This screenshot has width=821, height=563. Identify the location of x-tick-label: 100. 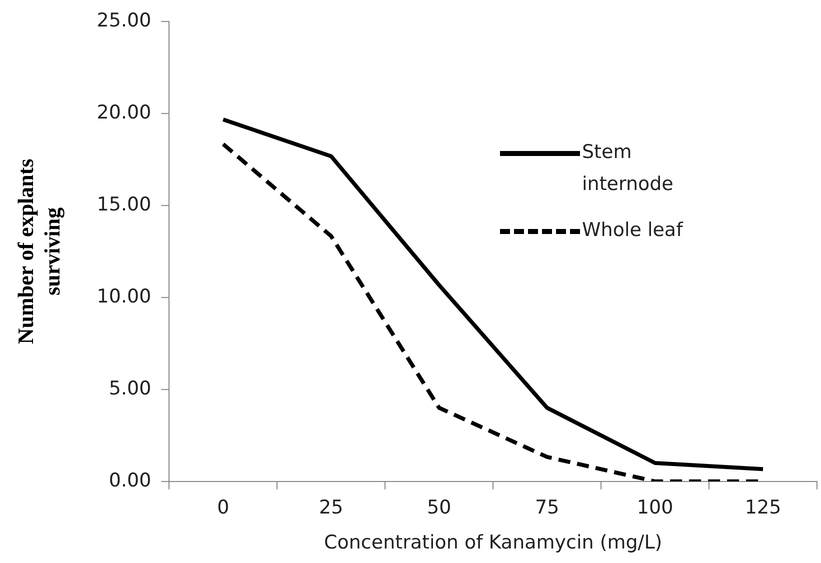
(655, 507).